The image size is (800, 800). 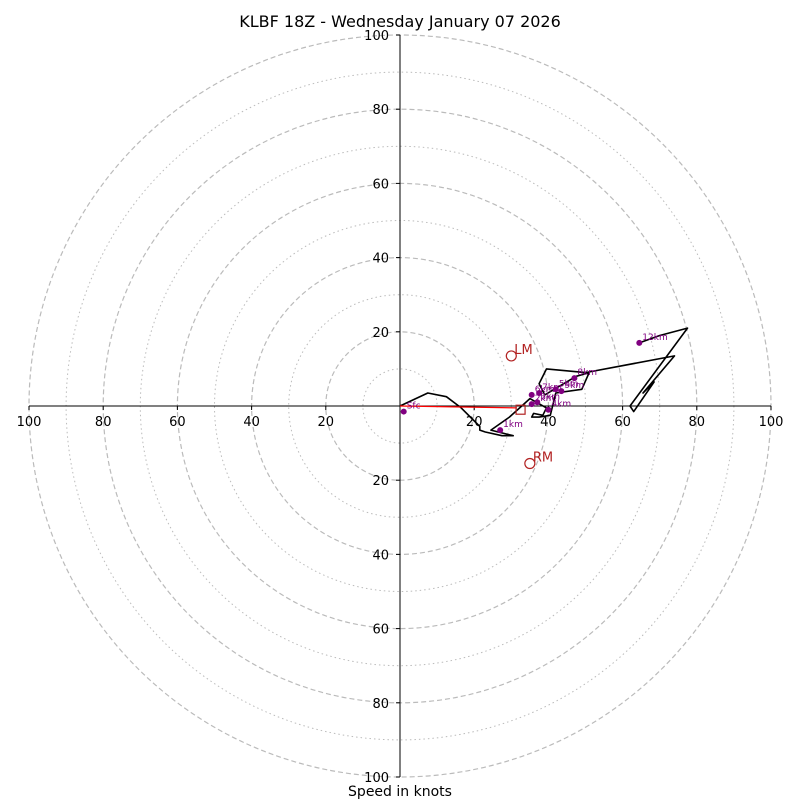 What do you see at coordinates (587, 373) in the screenshot?
I see `height-label-8km: 8km` at bounding box center [587, 373].